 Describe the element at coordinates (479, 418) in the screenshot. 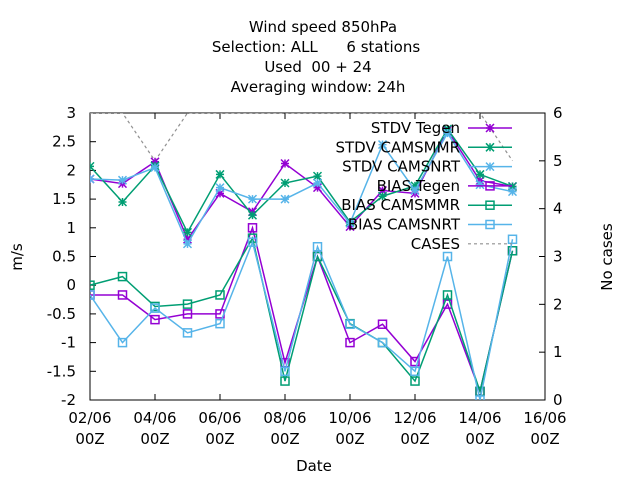

I see `x-tick-label-date: 14/06` at that location.